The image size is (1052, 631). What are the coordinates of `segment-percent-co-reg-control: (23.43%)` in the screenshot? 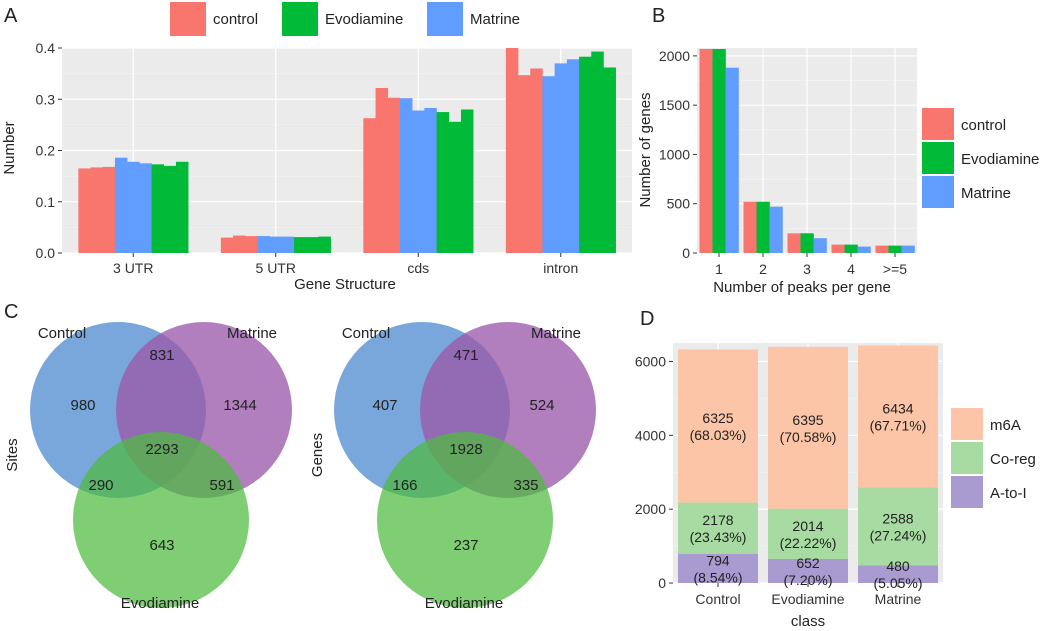 It's located at (718, 537).